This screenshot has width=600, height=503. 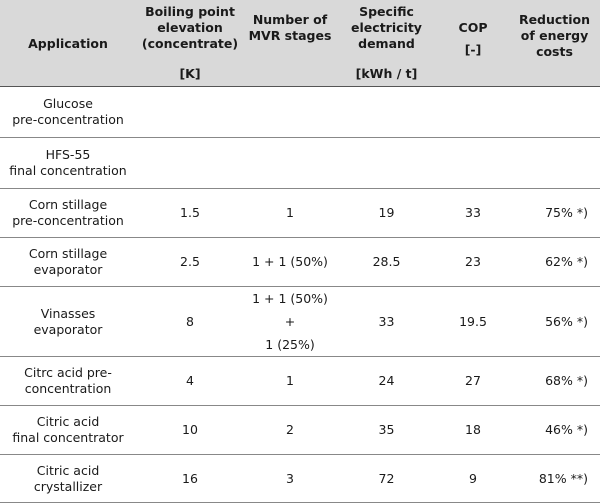 What do you see at coordinates (190, 27) in the screenshot?
I see `header-boiling-point-label: Boiling point elevation (concentrate)` at bounding box center [190, 27].